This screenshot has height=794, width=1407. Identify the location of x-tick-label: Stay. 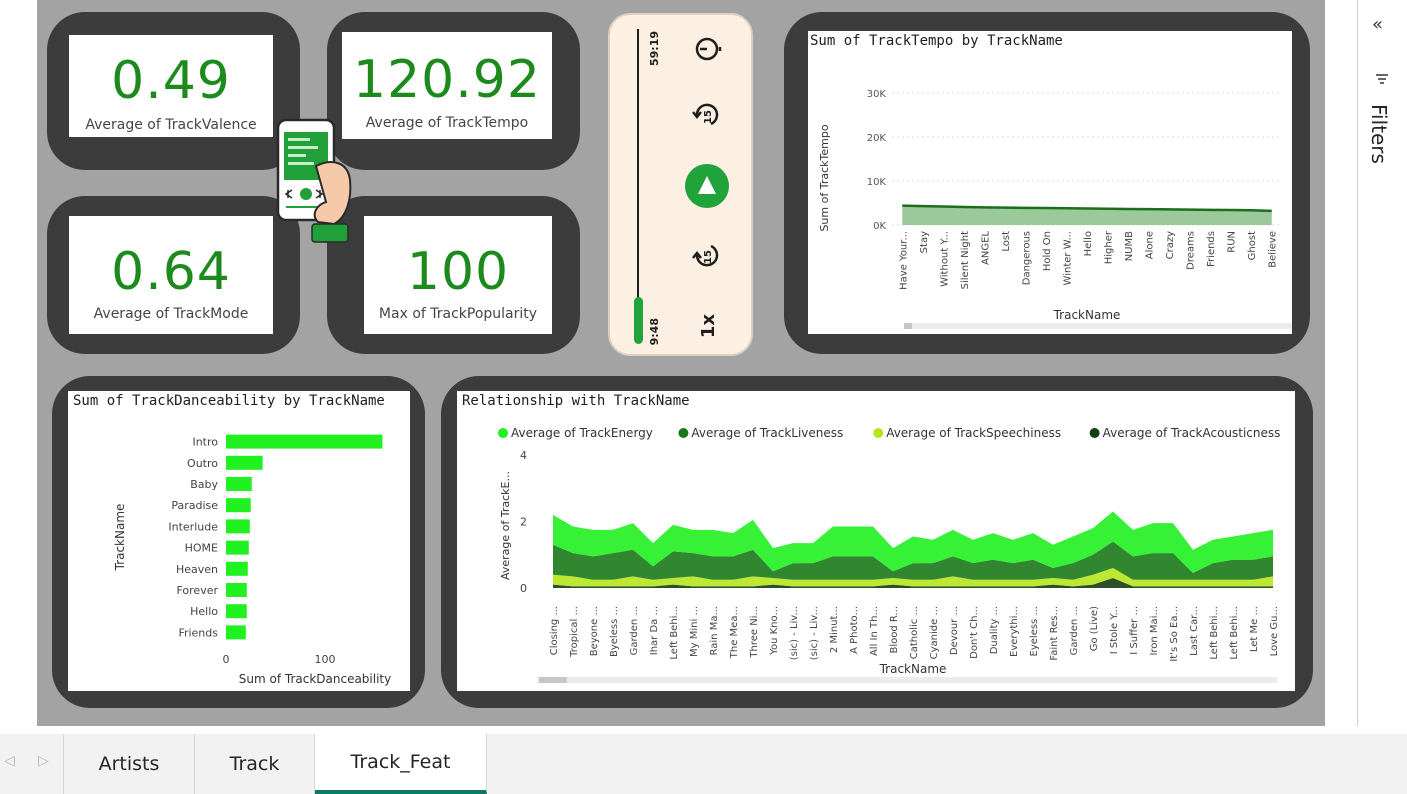
(924, 242).